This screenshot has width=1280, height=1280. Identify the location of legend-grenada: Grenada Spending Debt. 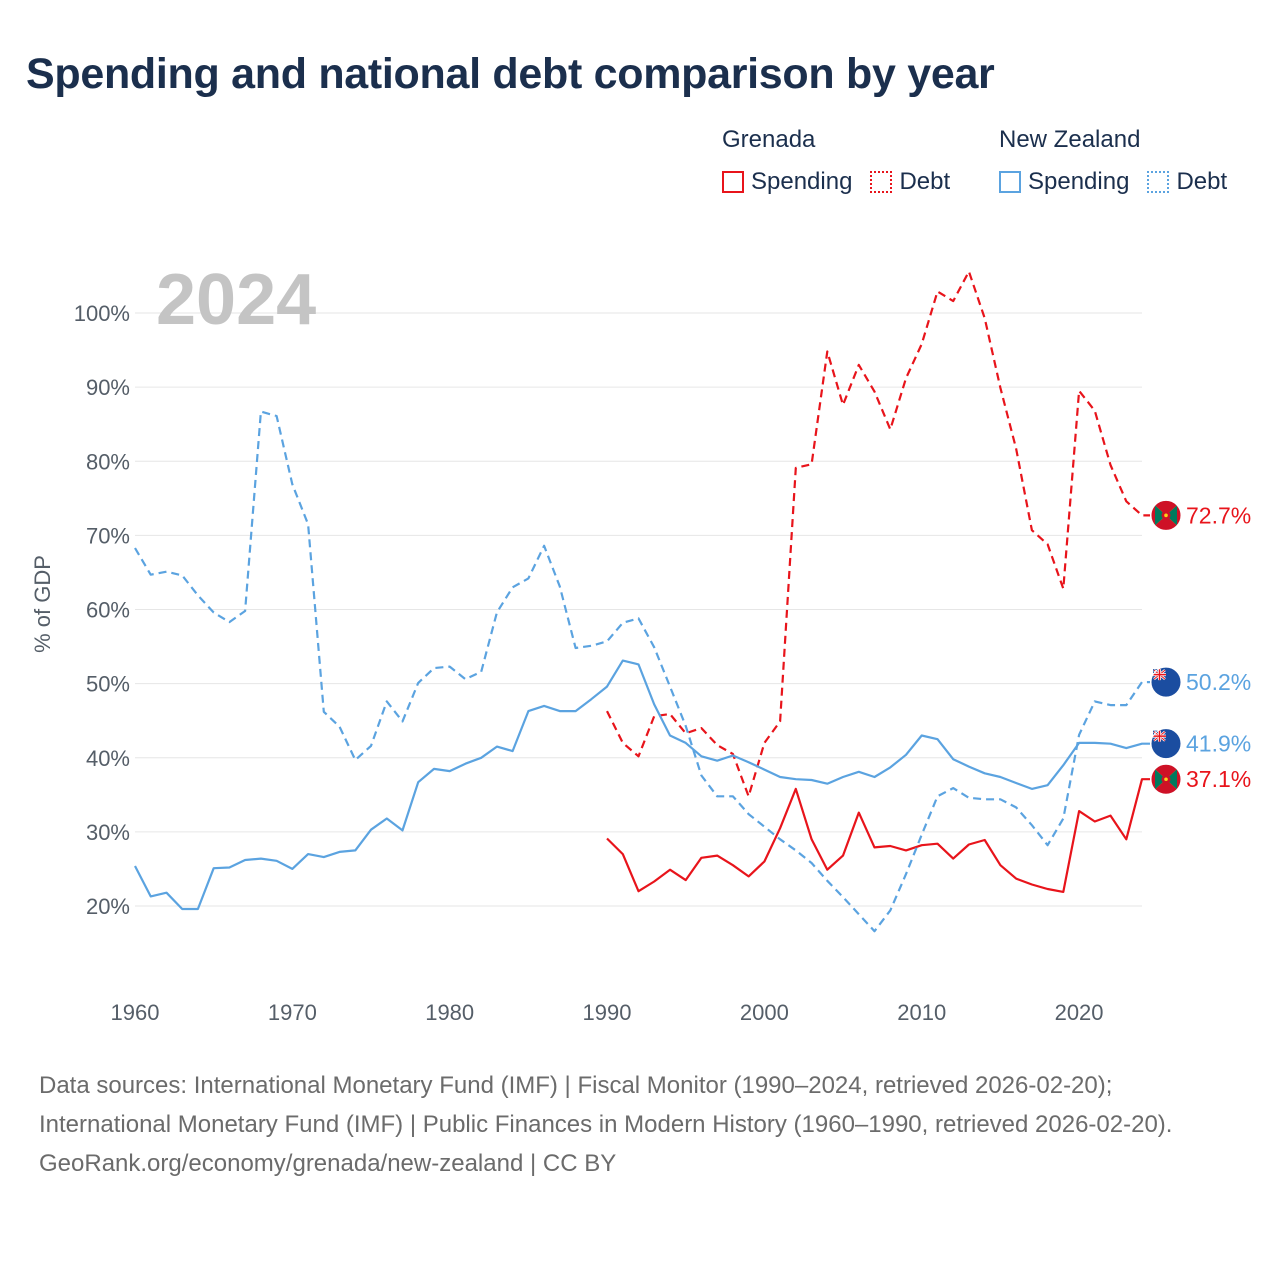
(845, 161).